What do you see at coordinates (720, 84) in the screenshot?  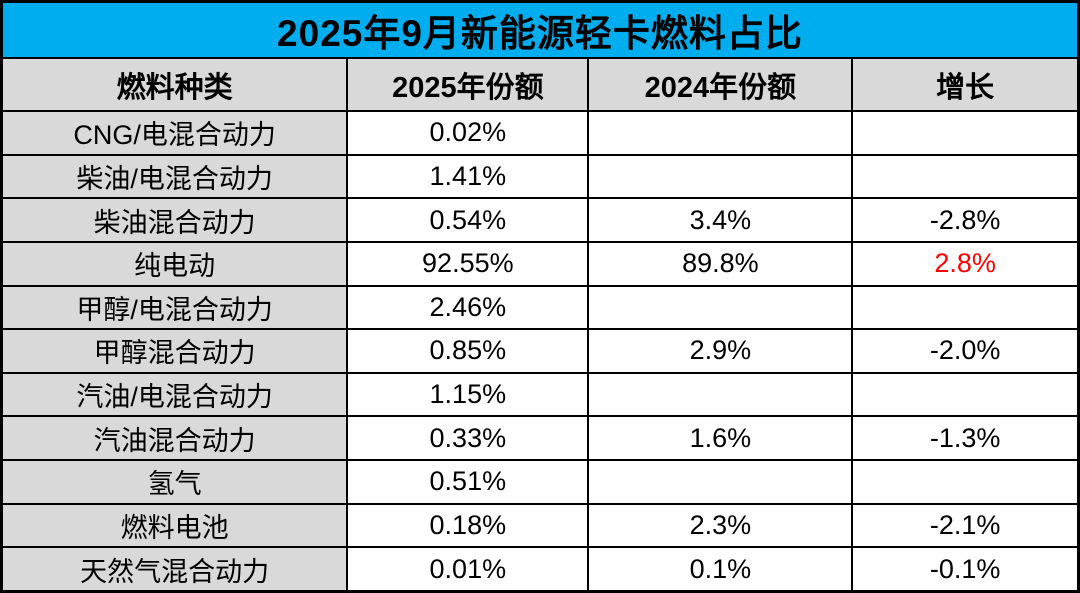 I see `column-header-share-2024: 2024年份额` at bounding box center [720, 84].